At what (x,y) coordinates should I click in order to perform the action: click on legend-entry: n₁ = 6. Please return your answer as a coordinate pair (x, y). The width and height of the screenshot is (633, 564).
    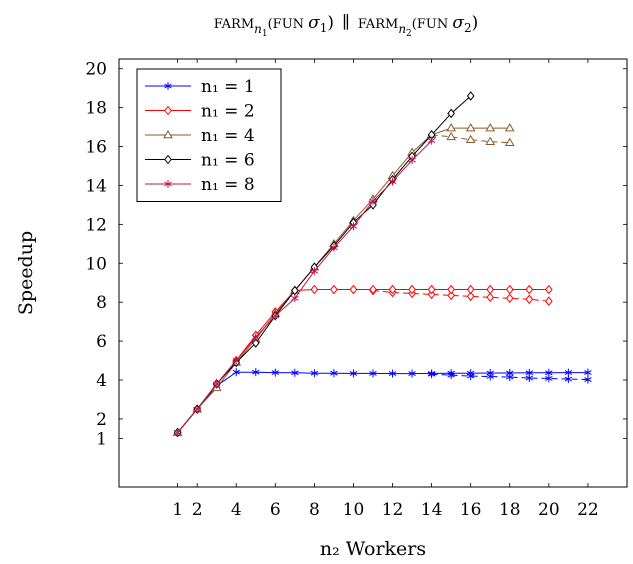
    Looking at the image, I should click on (200, 161).